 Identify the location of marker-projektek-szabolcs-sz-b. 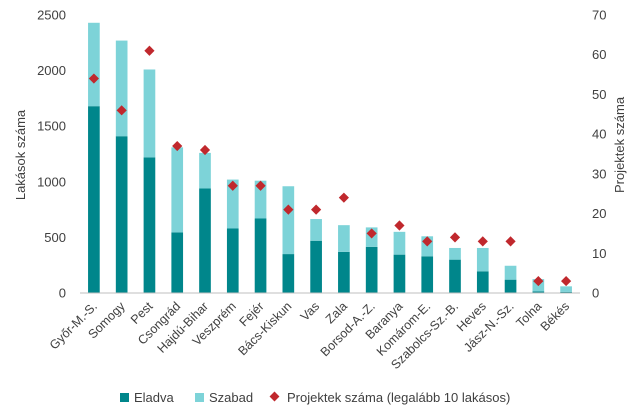
(455, 237).